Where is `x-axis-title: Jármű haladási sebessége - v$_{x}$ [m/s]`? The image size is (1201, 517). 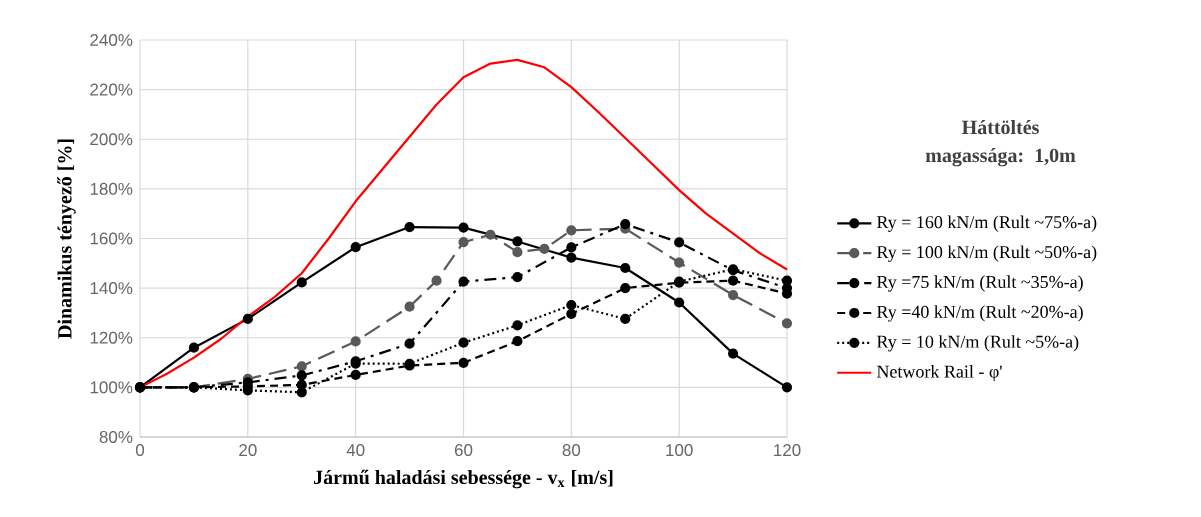 x-axis-title: Jármű haladási sebessége - v$_{x}$ [m/s] is located at coordinates (463, 479).